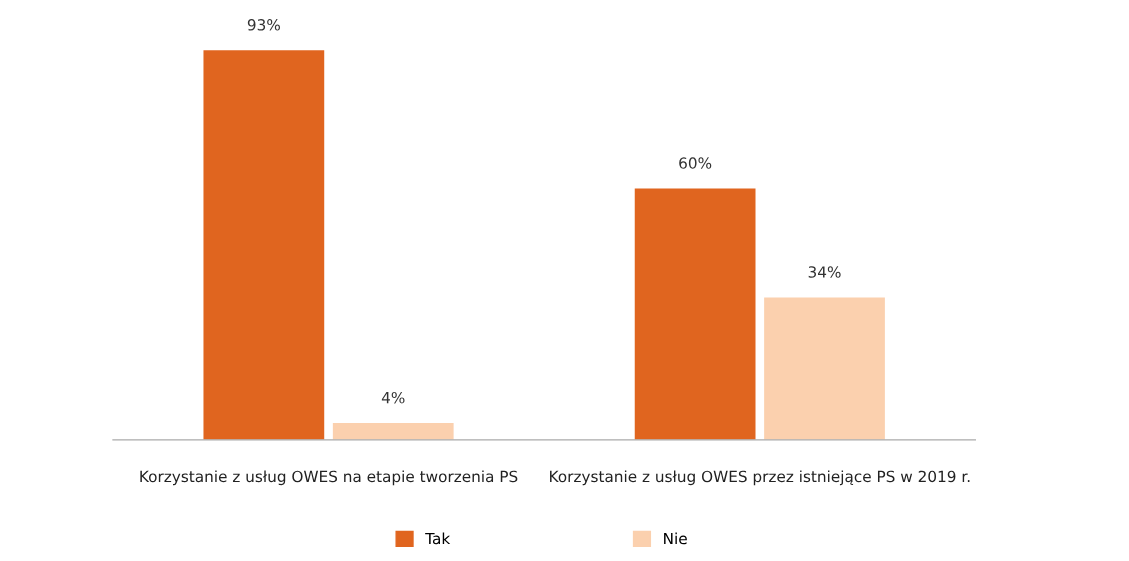  What do you see at coordinates (393, 397) in the screenshot?
I see `data-label: 4%` at bounding box center [393, 397].